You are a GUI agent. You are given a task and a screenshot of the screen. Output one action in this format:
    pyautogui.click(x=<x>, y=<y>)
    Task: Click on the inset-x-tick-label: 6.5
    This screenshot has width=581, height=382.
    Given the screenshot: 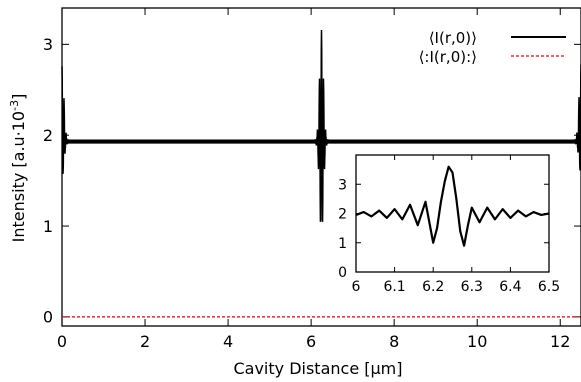 What is the action you would take?
    pyautogui.click(x=549, y=287)
    